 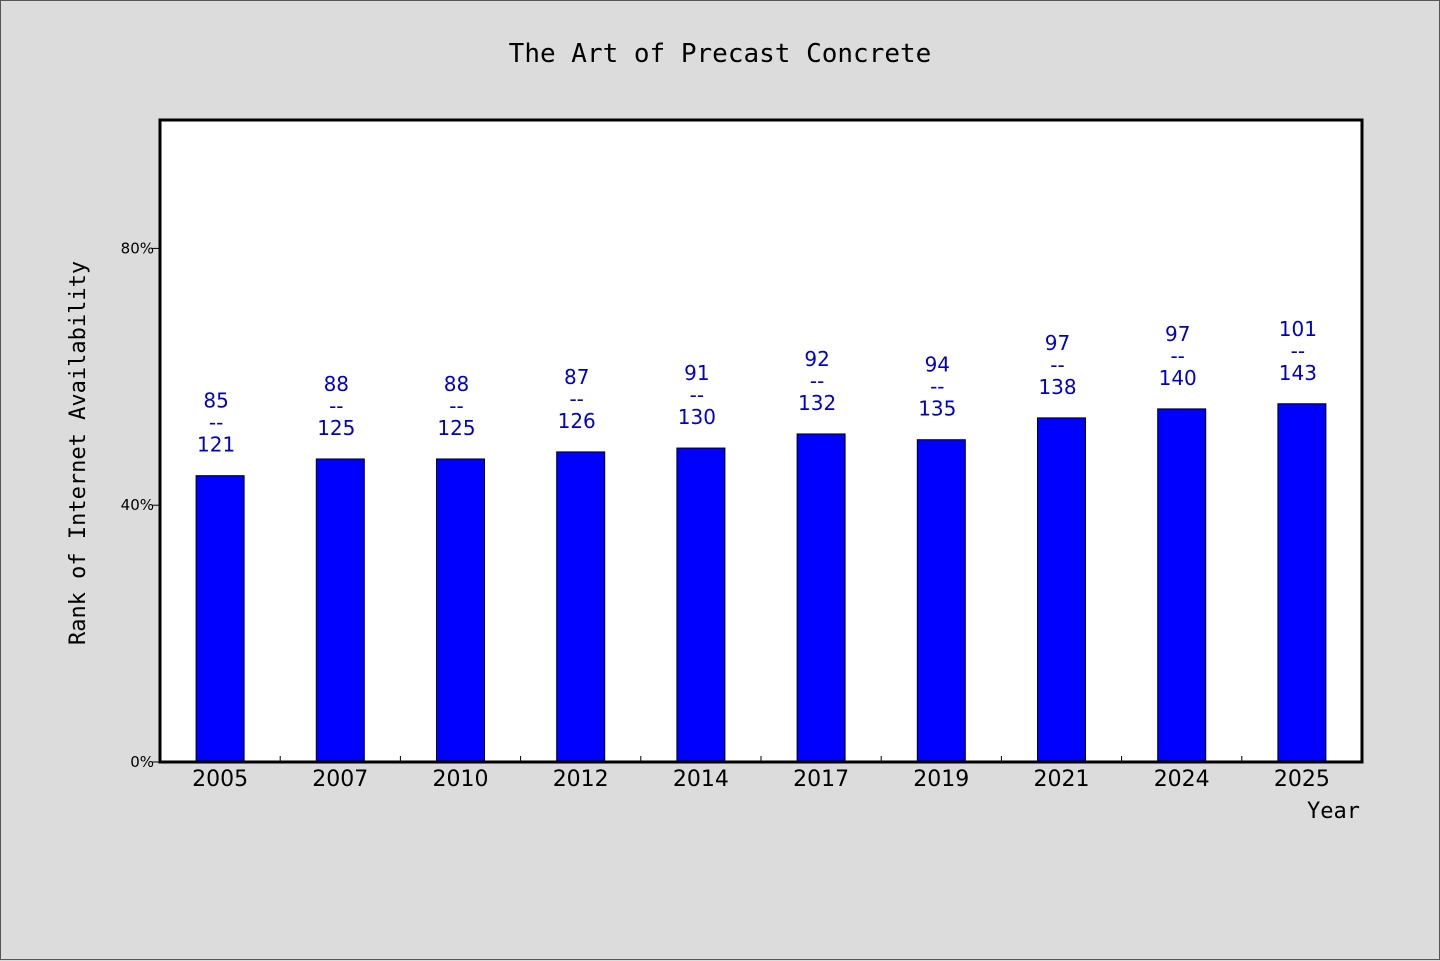 I want to click on data-label-top: 91, so click(x=696, y=373).